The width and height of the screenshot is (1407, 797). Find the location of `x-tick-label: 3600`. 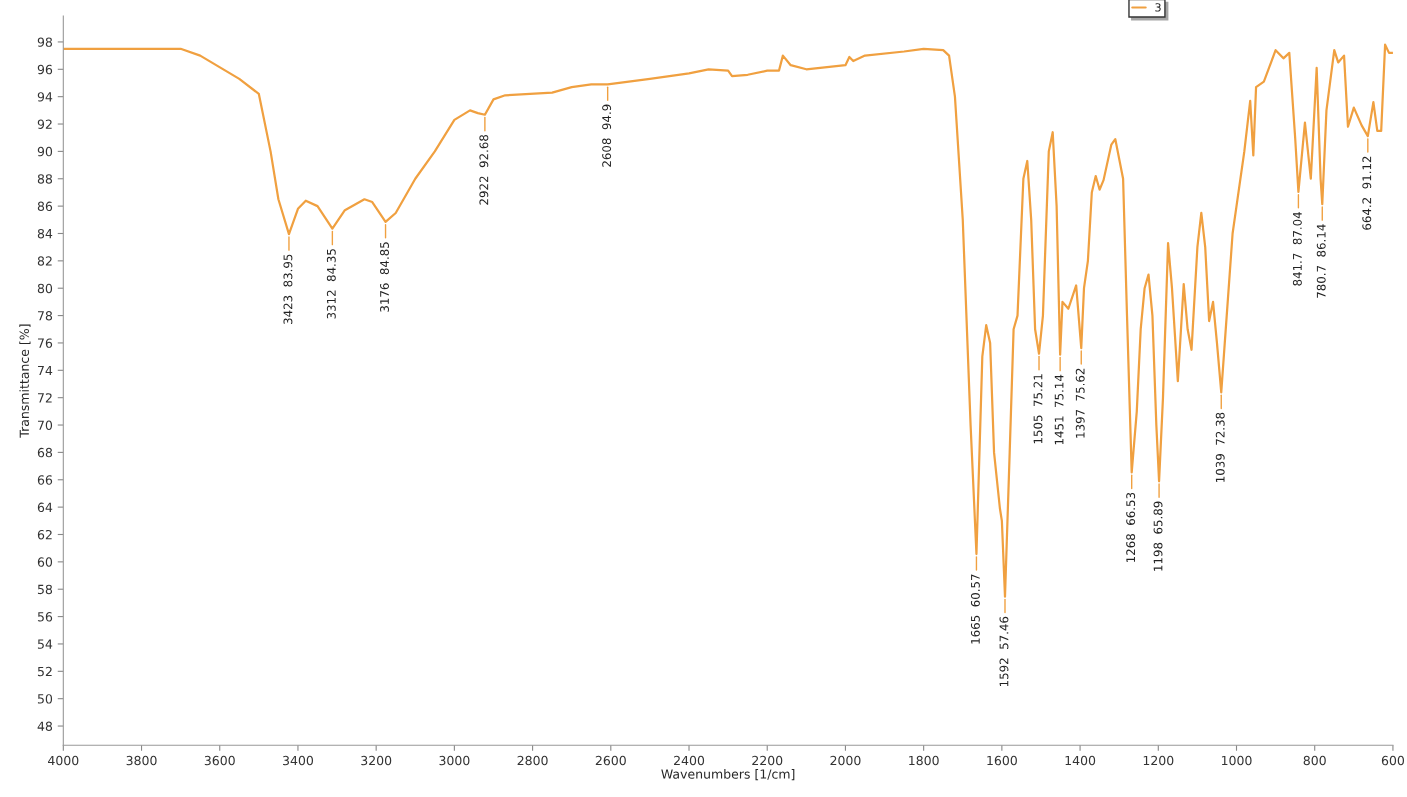

x-tick-label: 3600 is located at coordinates (219, 760).